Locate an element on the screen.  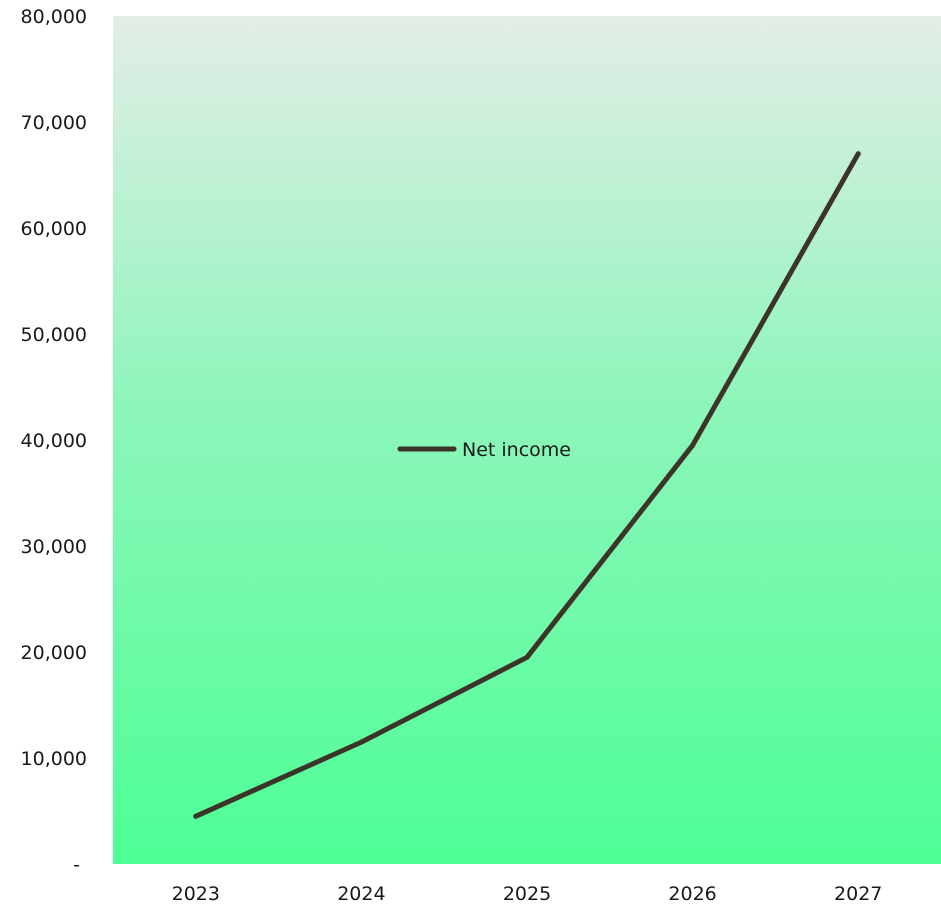
y-tick-label: 50,000 is located at coordinates (54, 335).